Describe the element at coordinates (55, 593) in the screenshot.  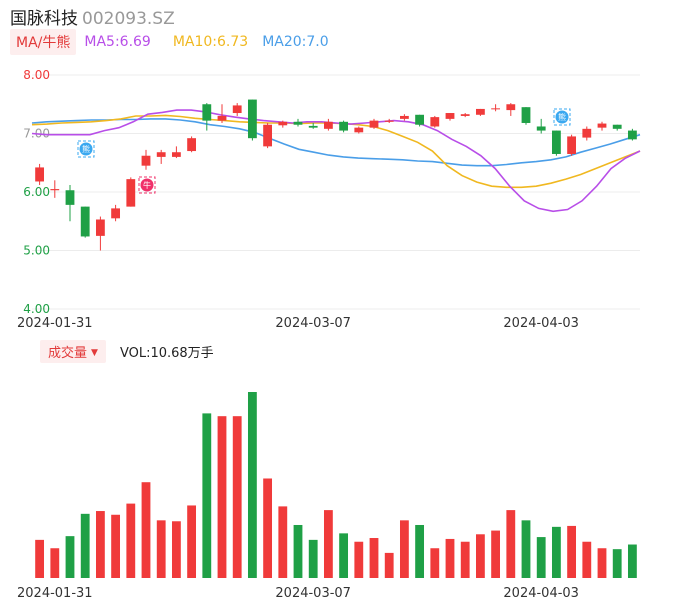
I see `x-tick-label: 2024-01-31` at that location.